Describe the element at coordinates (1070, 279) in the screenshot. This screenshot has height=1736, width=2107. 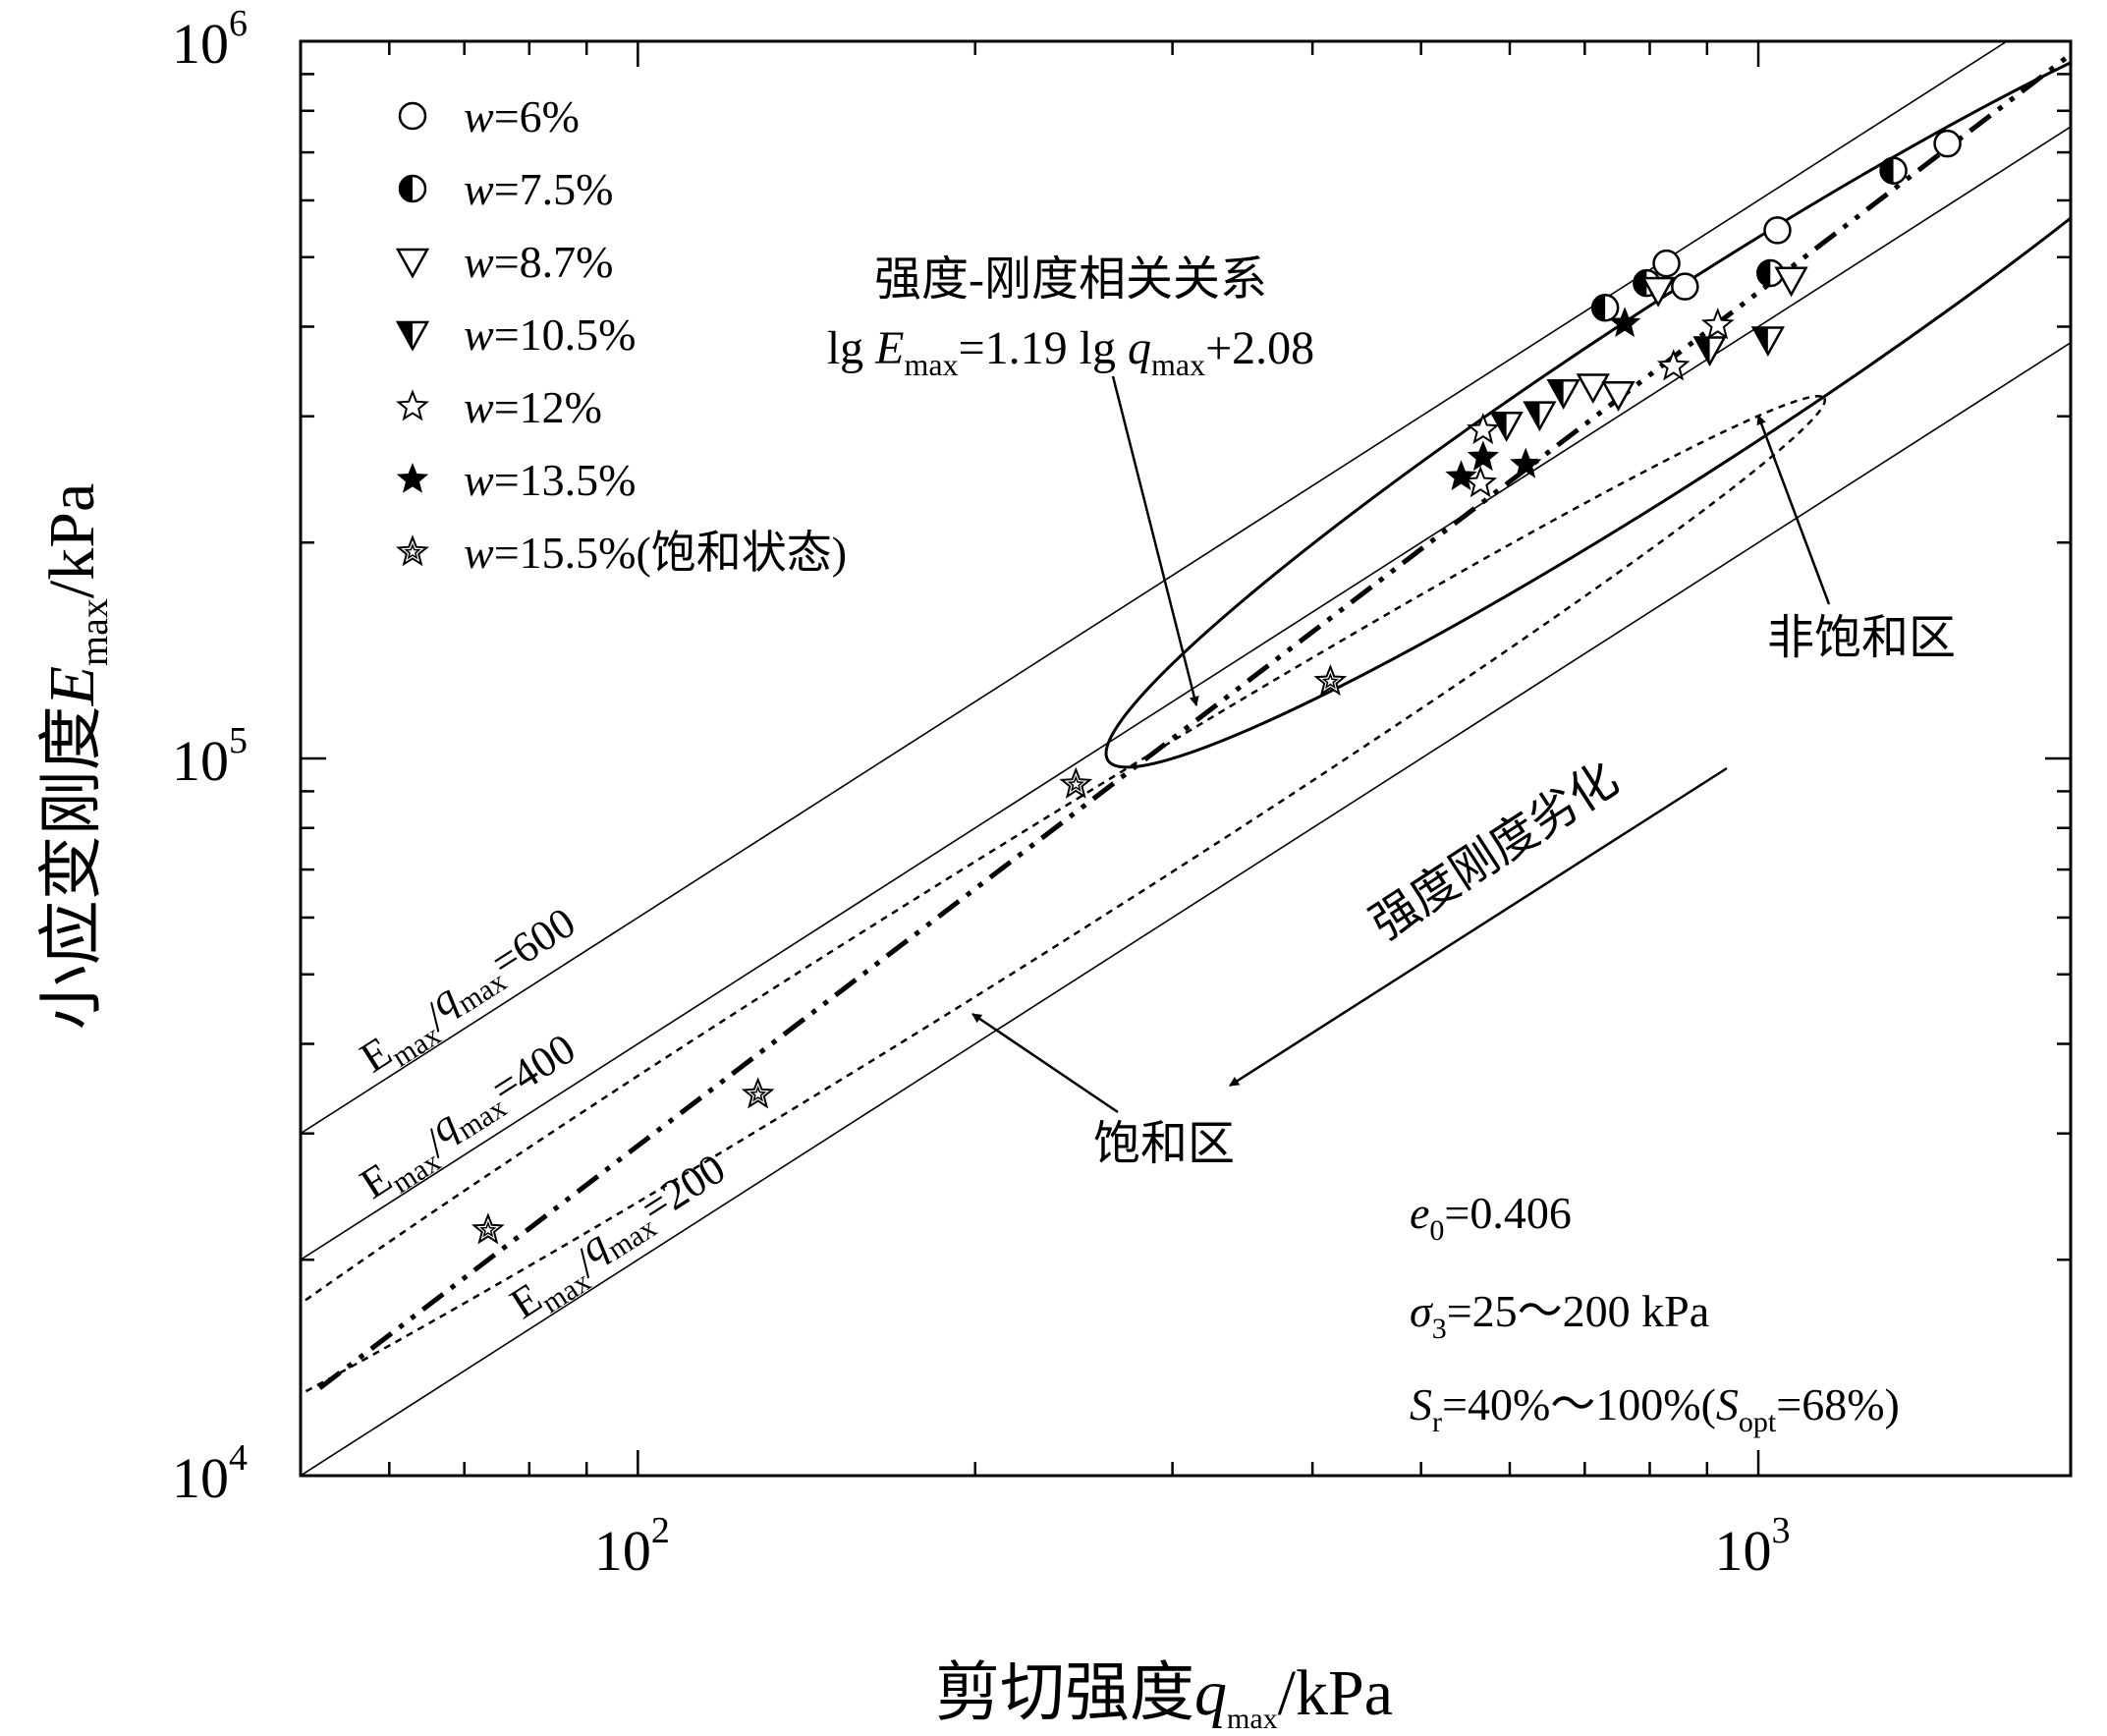
I see `relation-title: 强度-刚度相关关系` at that location.